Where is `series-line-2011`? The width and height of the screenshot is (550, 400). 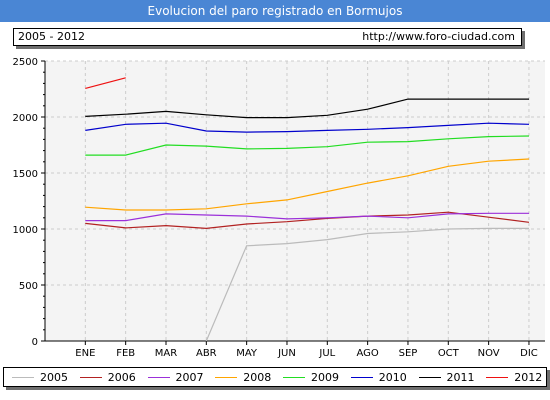
series-line-2011 is located at coordinates (307, 108).